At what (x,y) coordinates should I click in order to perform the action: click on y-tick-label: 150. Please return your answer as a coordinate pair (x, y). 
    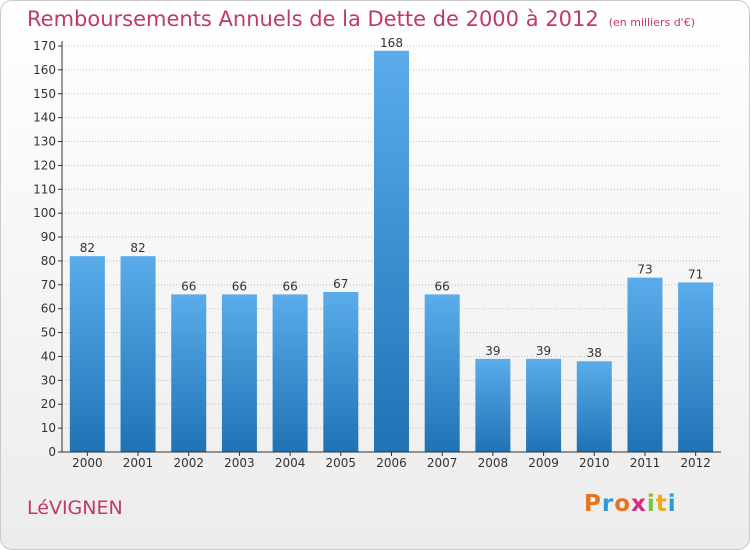
    Looking at the image, I should click on (44, 94).